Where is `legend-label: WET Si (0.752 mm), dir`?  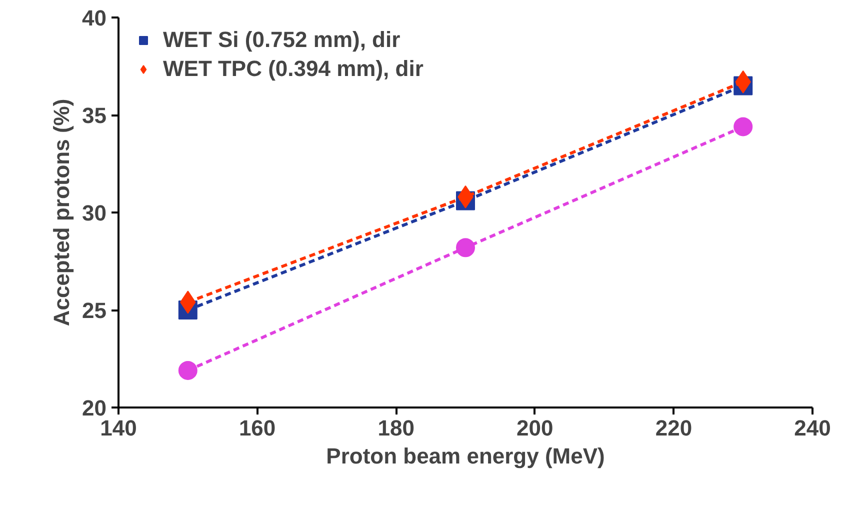
legend-label: WET Si (0.752 mm), dir is located at coordinates (281, 40).